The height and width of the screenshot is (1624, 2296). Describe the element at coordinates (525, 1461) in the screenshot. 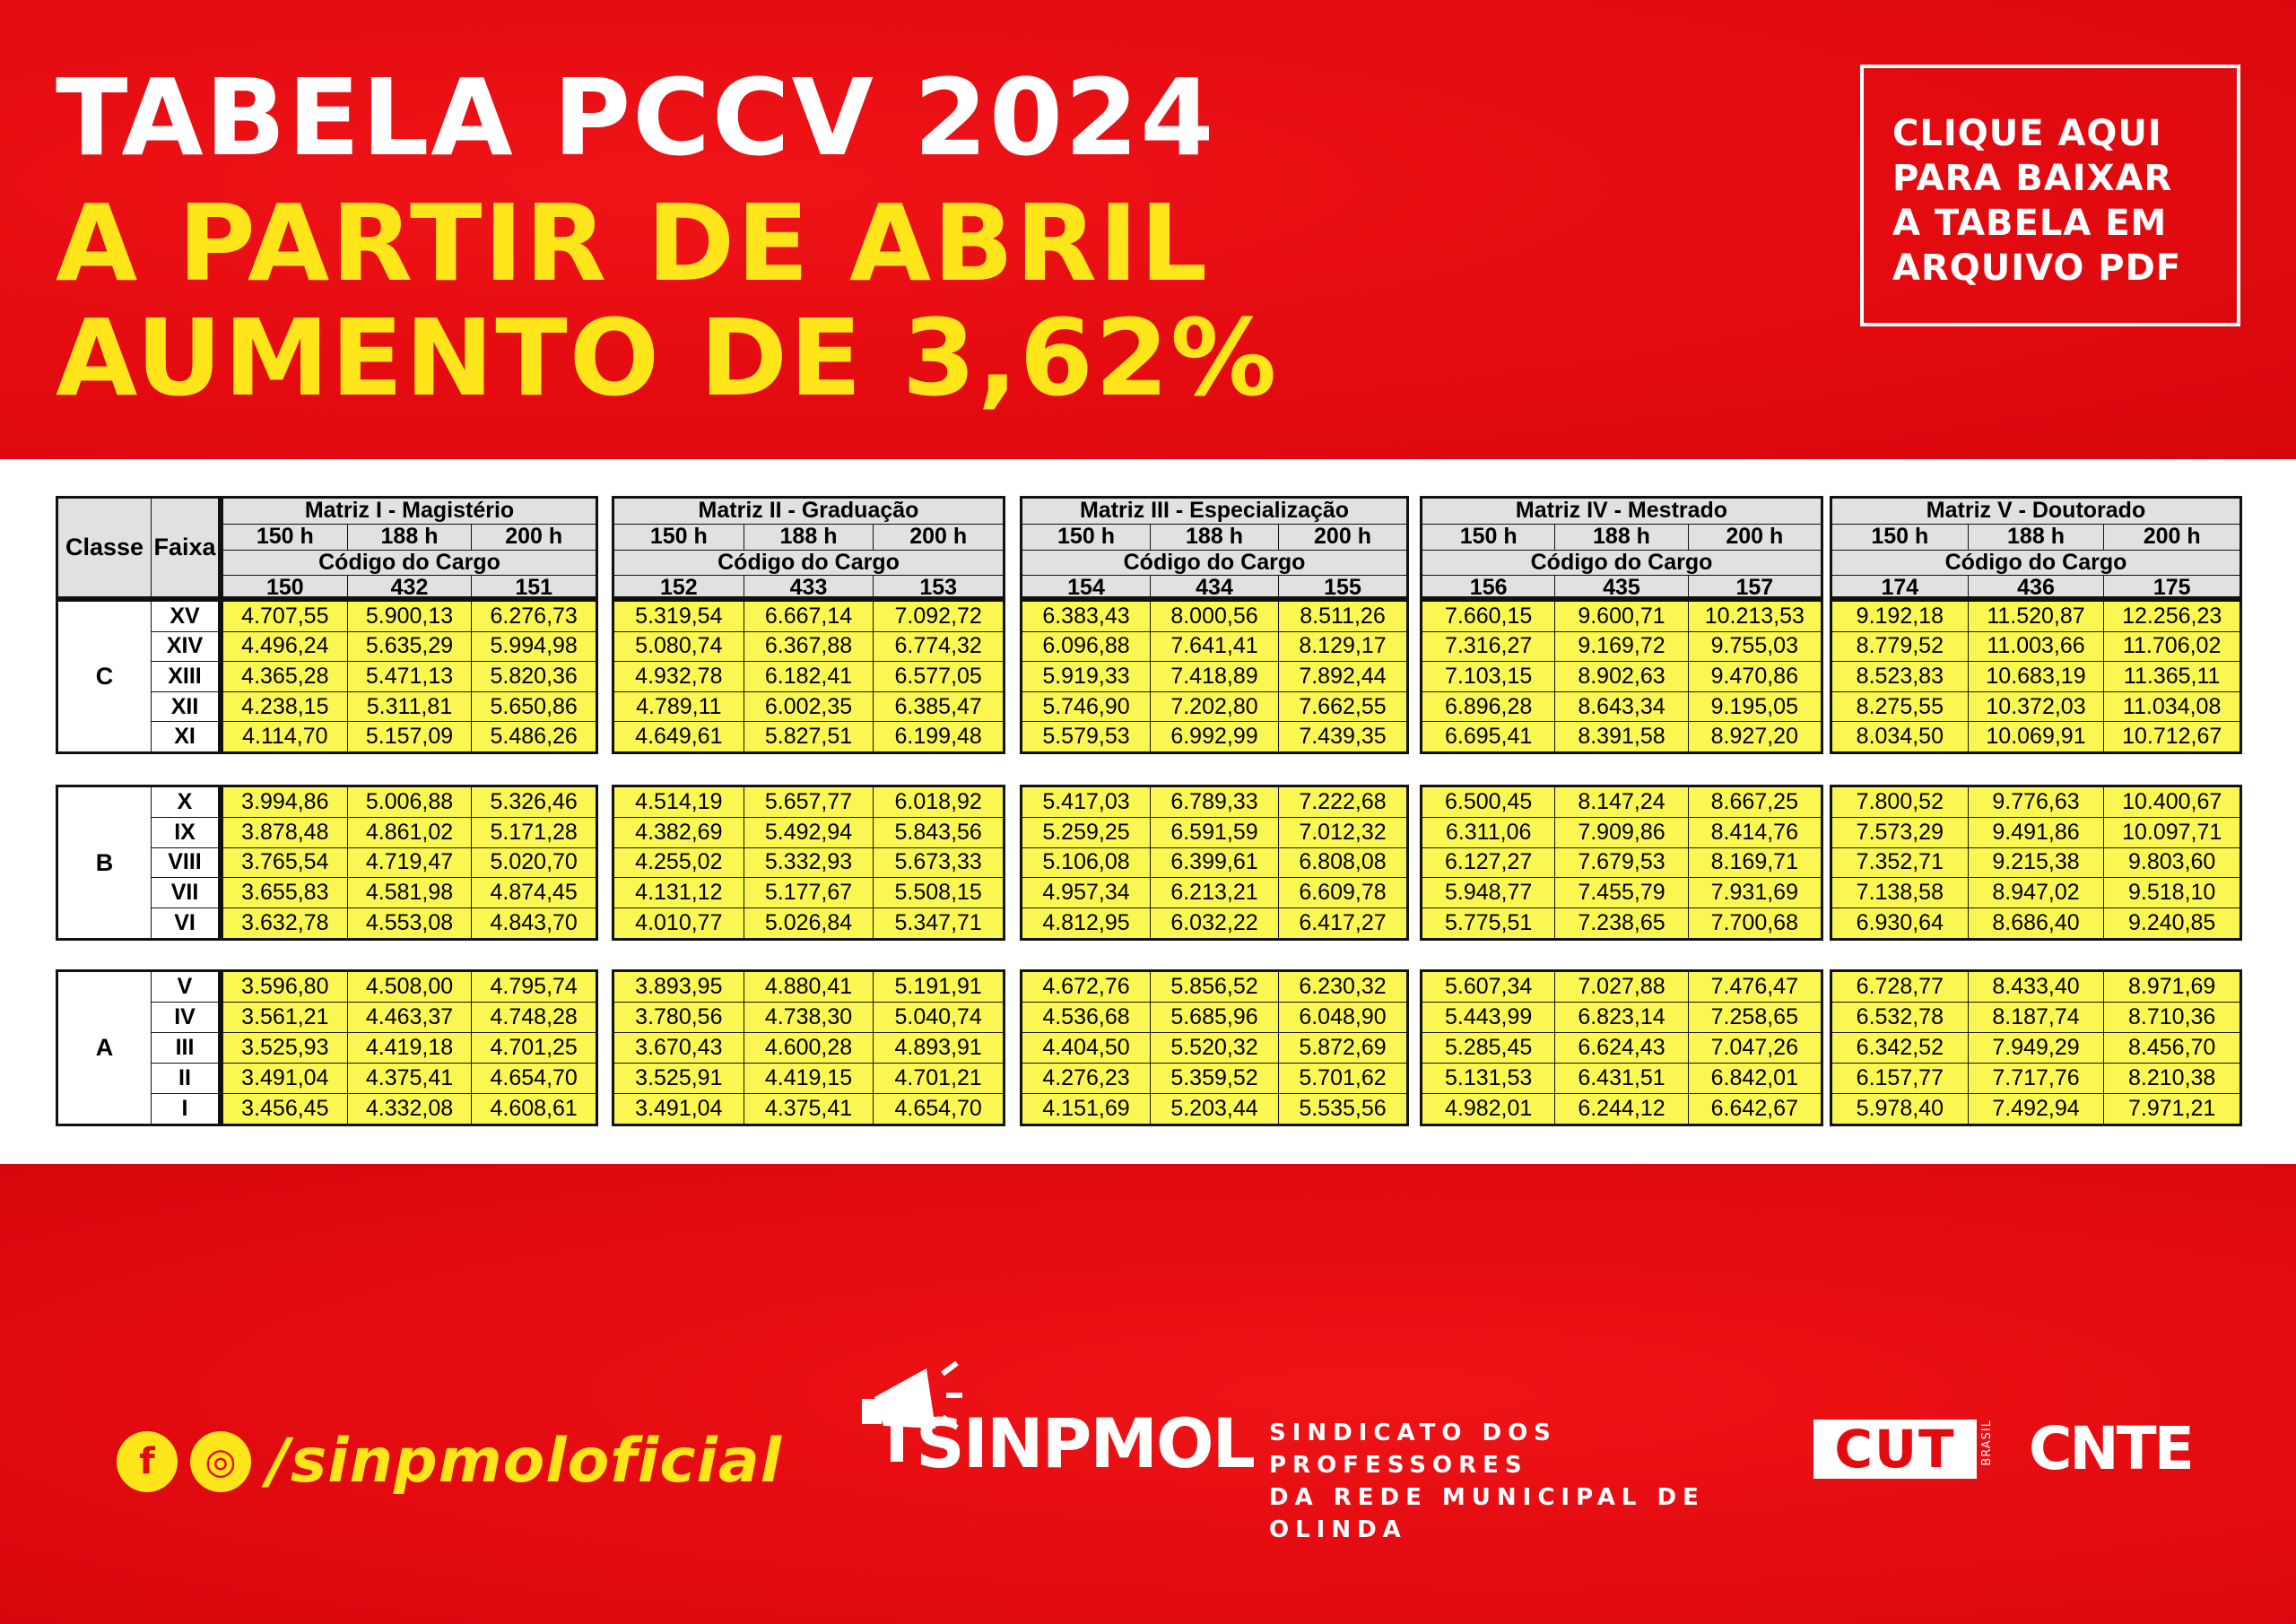

I see `social-handle: /sinpmoloficial` at that location.